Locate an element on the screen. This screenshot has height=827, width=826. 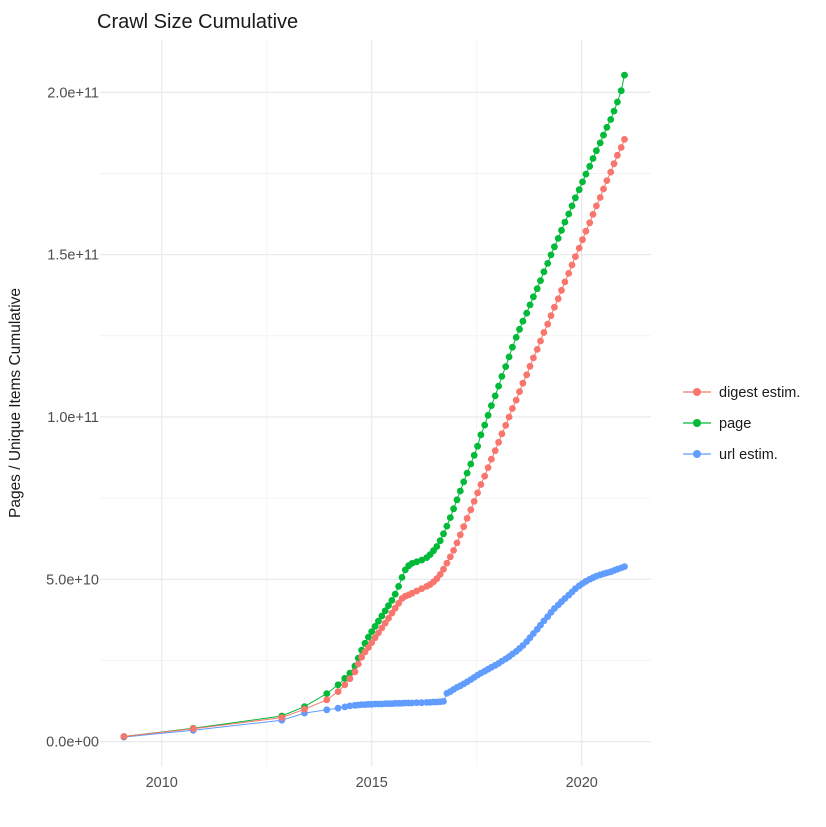
url-estim-legend-dot-icon is located at coordinates (697, 454).